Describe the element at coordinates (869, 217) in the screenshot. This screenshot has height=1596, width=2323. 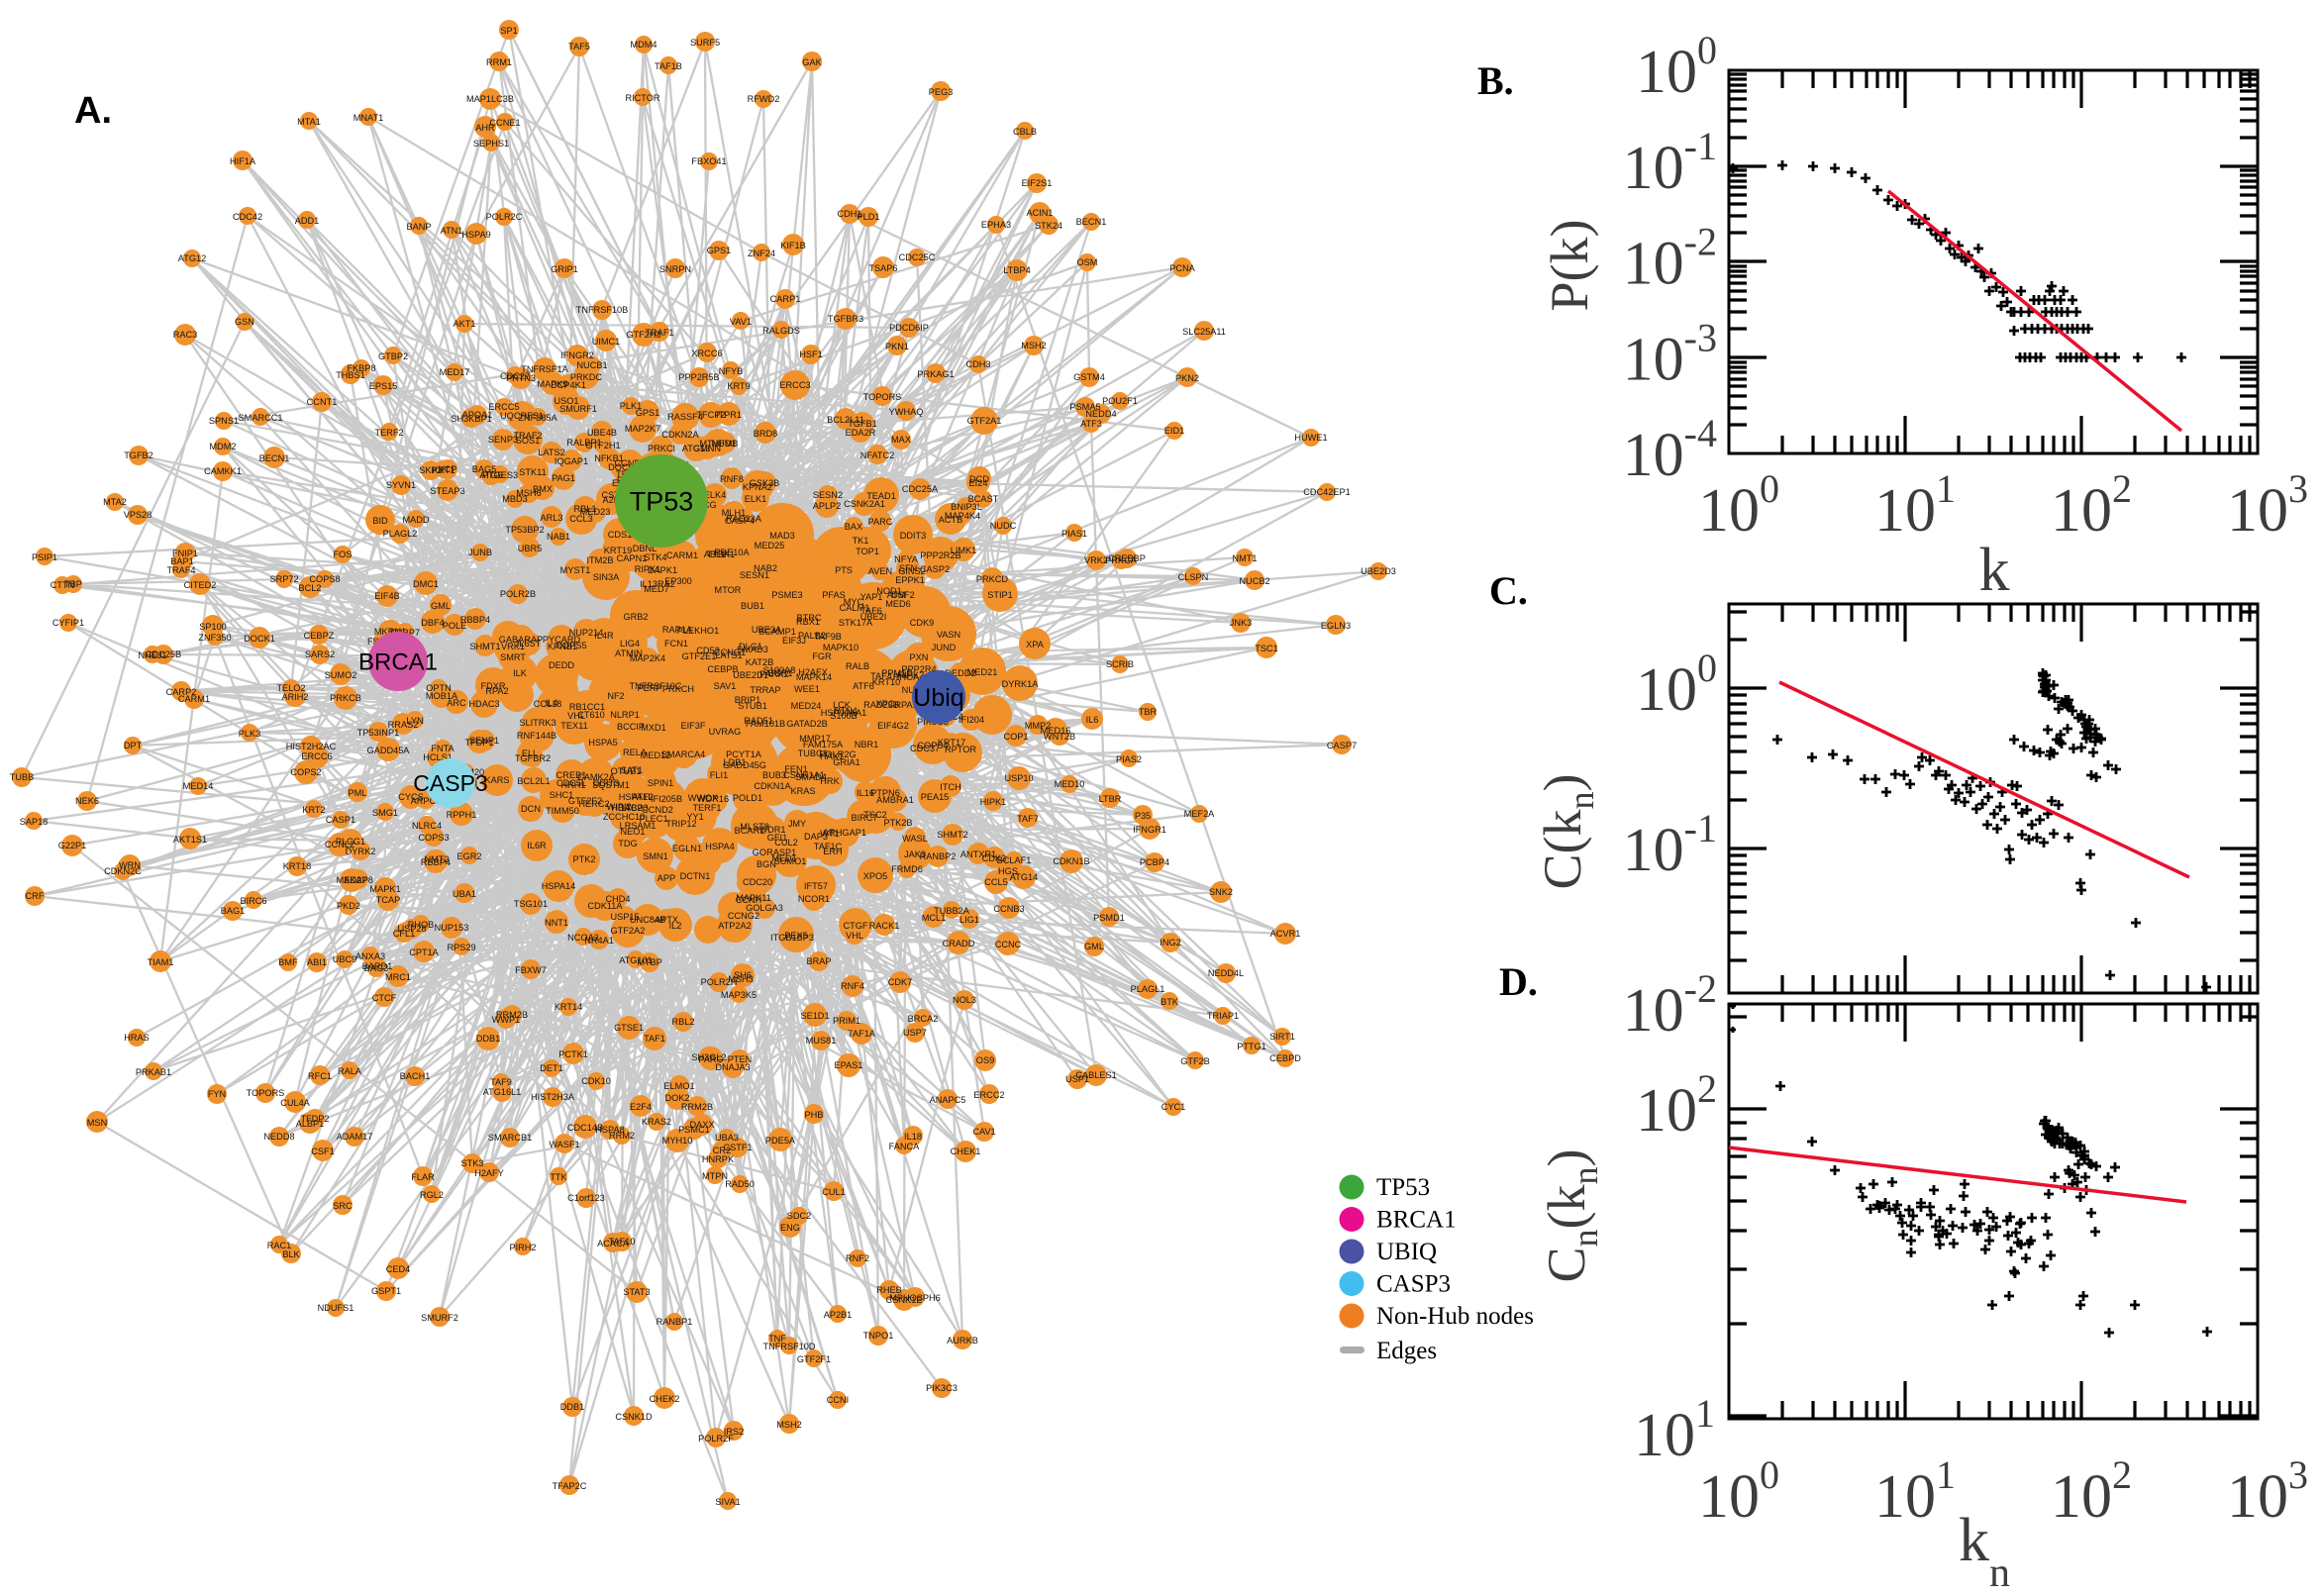
I see `svg-text: PLD1` at that location.